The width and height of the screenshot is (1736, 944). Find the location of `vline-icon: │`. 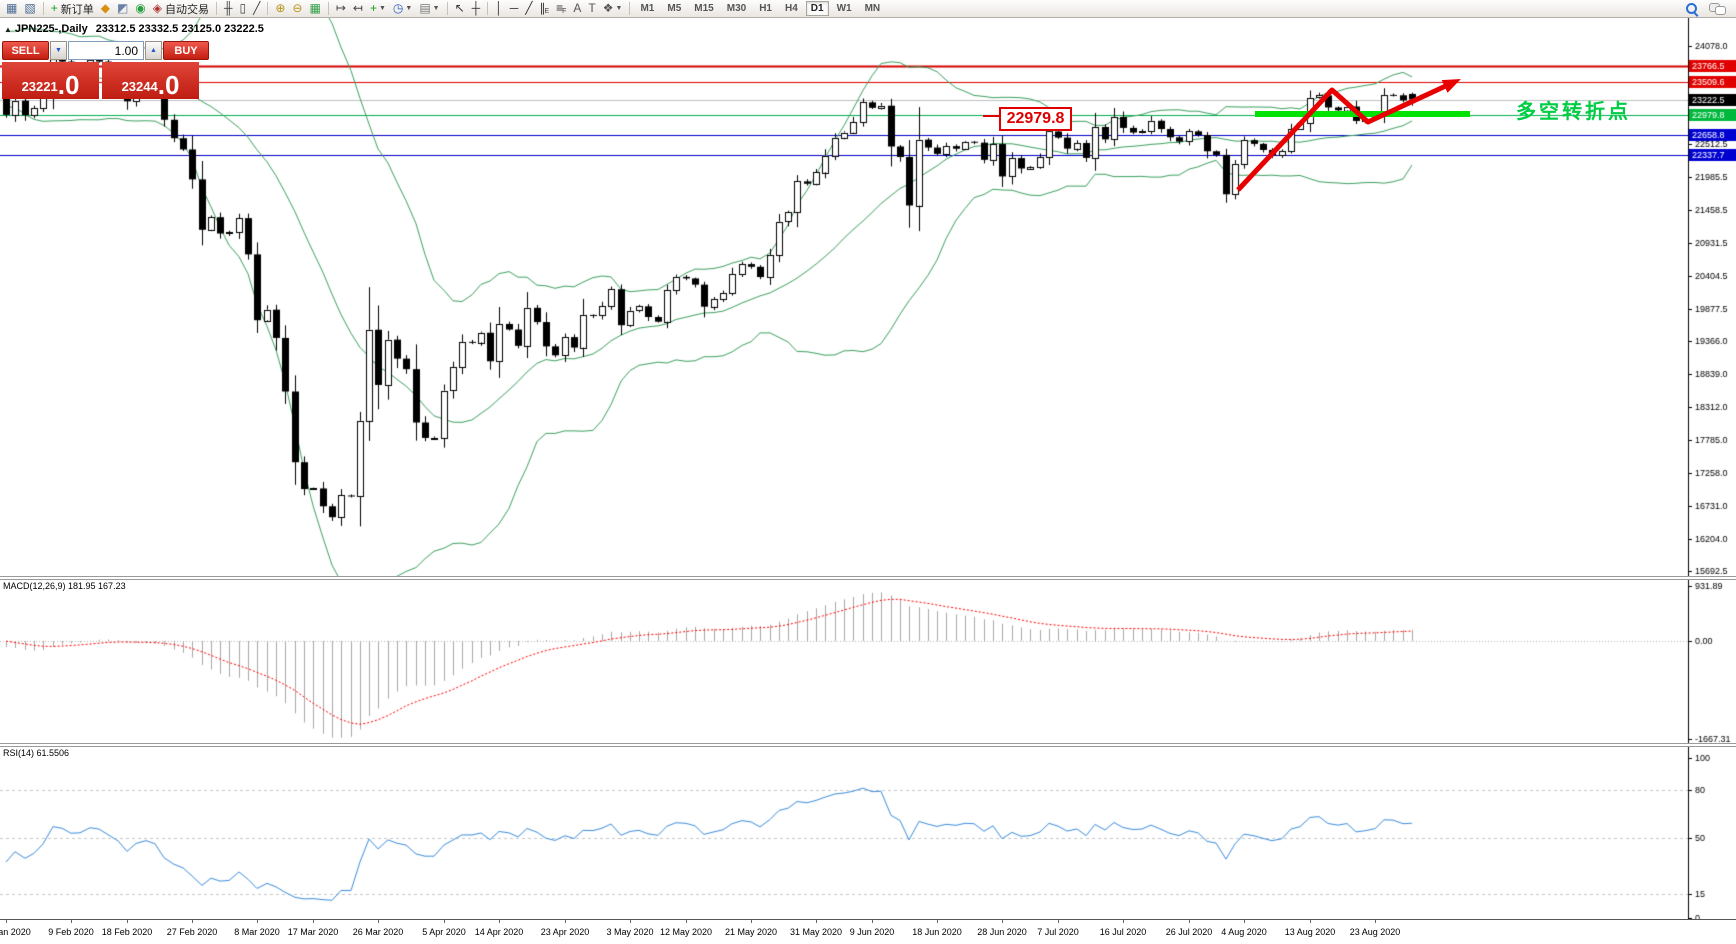

vline-icon: │ is located at coordinates (499, 9).